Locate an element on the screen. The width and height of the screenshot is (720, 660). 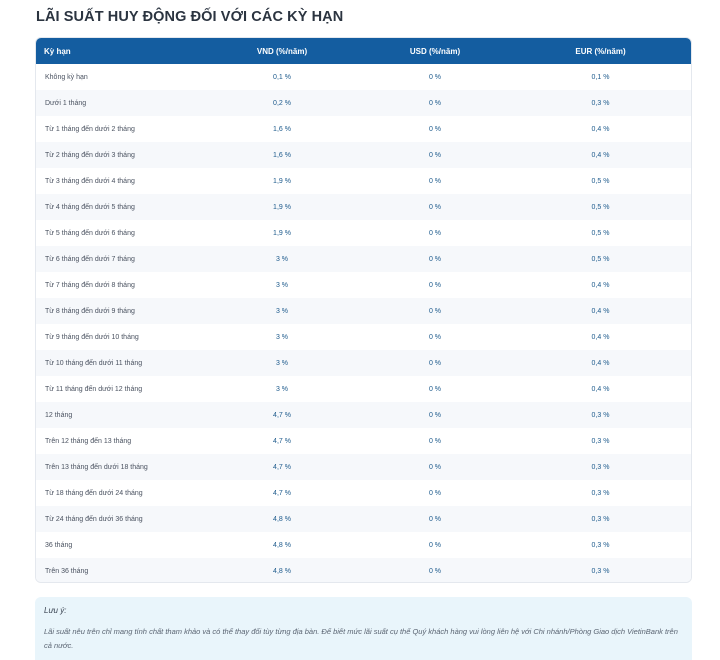
table-row: Từ 9 tháng đến dưới 10 tháng 3 % 0 % 0,4 % is located at coordinates (363, 337).